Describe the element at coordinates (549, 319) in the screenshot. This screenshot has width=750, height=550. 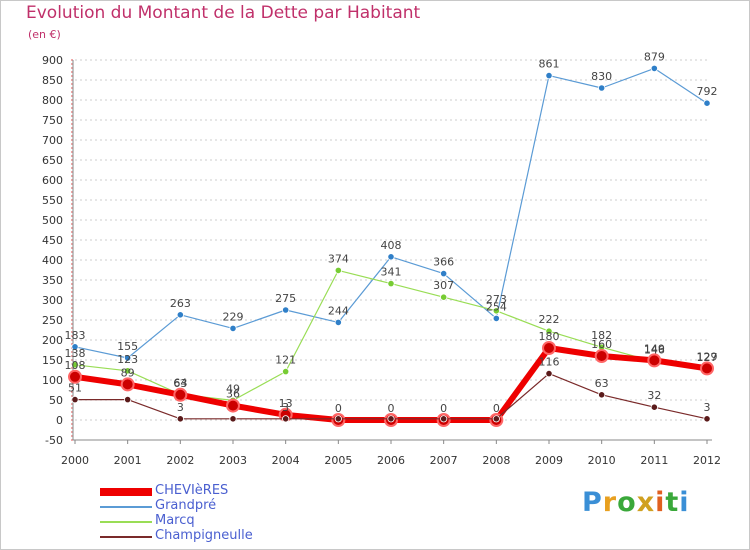
I see `data-label: 222` at that location.